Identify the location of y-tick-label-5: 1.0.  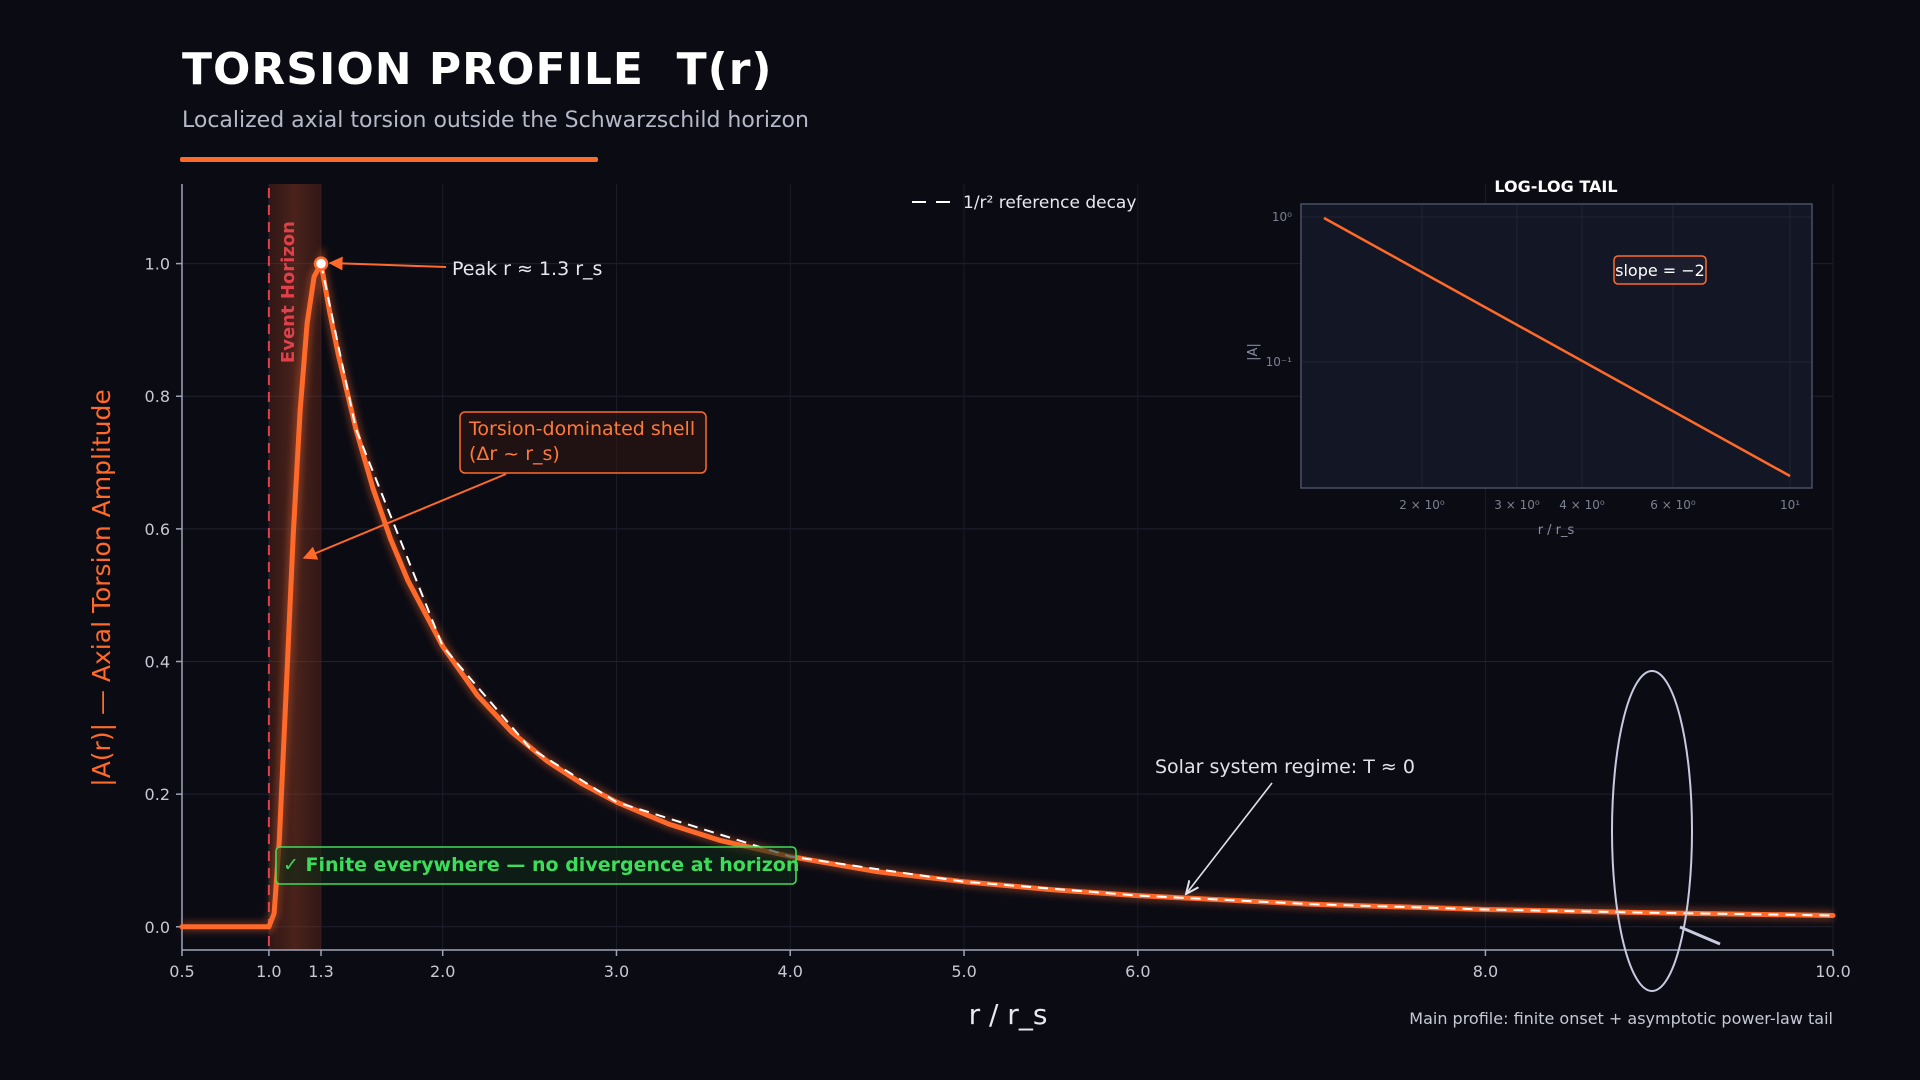
(157, 264).